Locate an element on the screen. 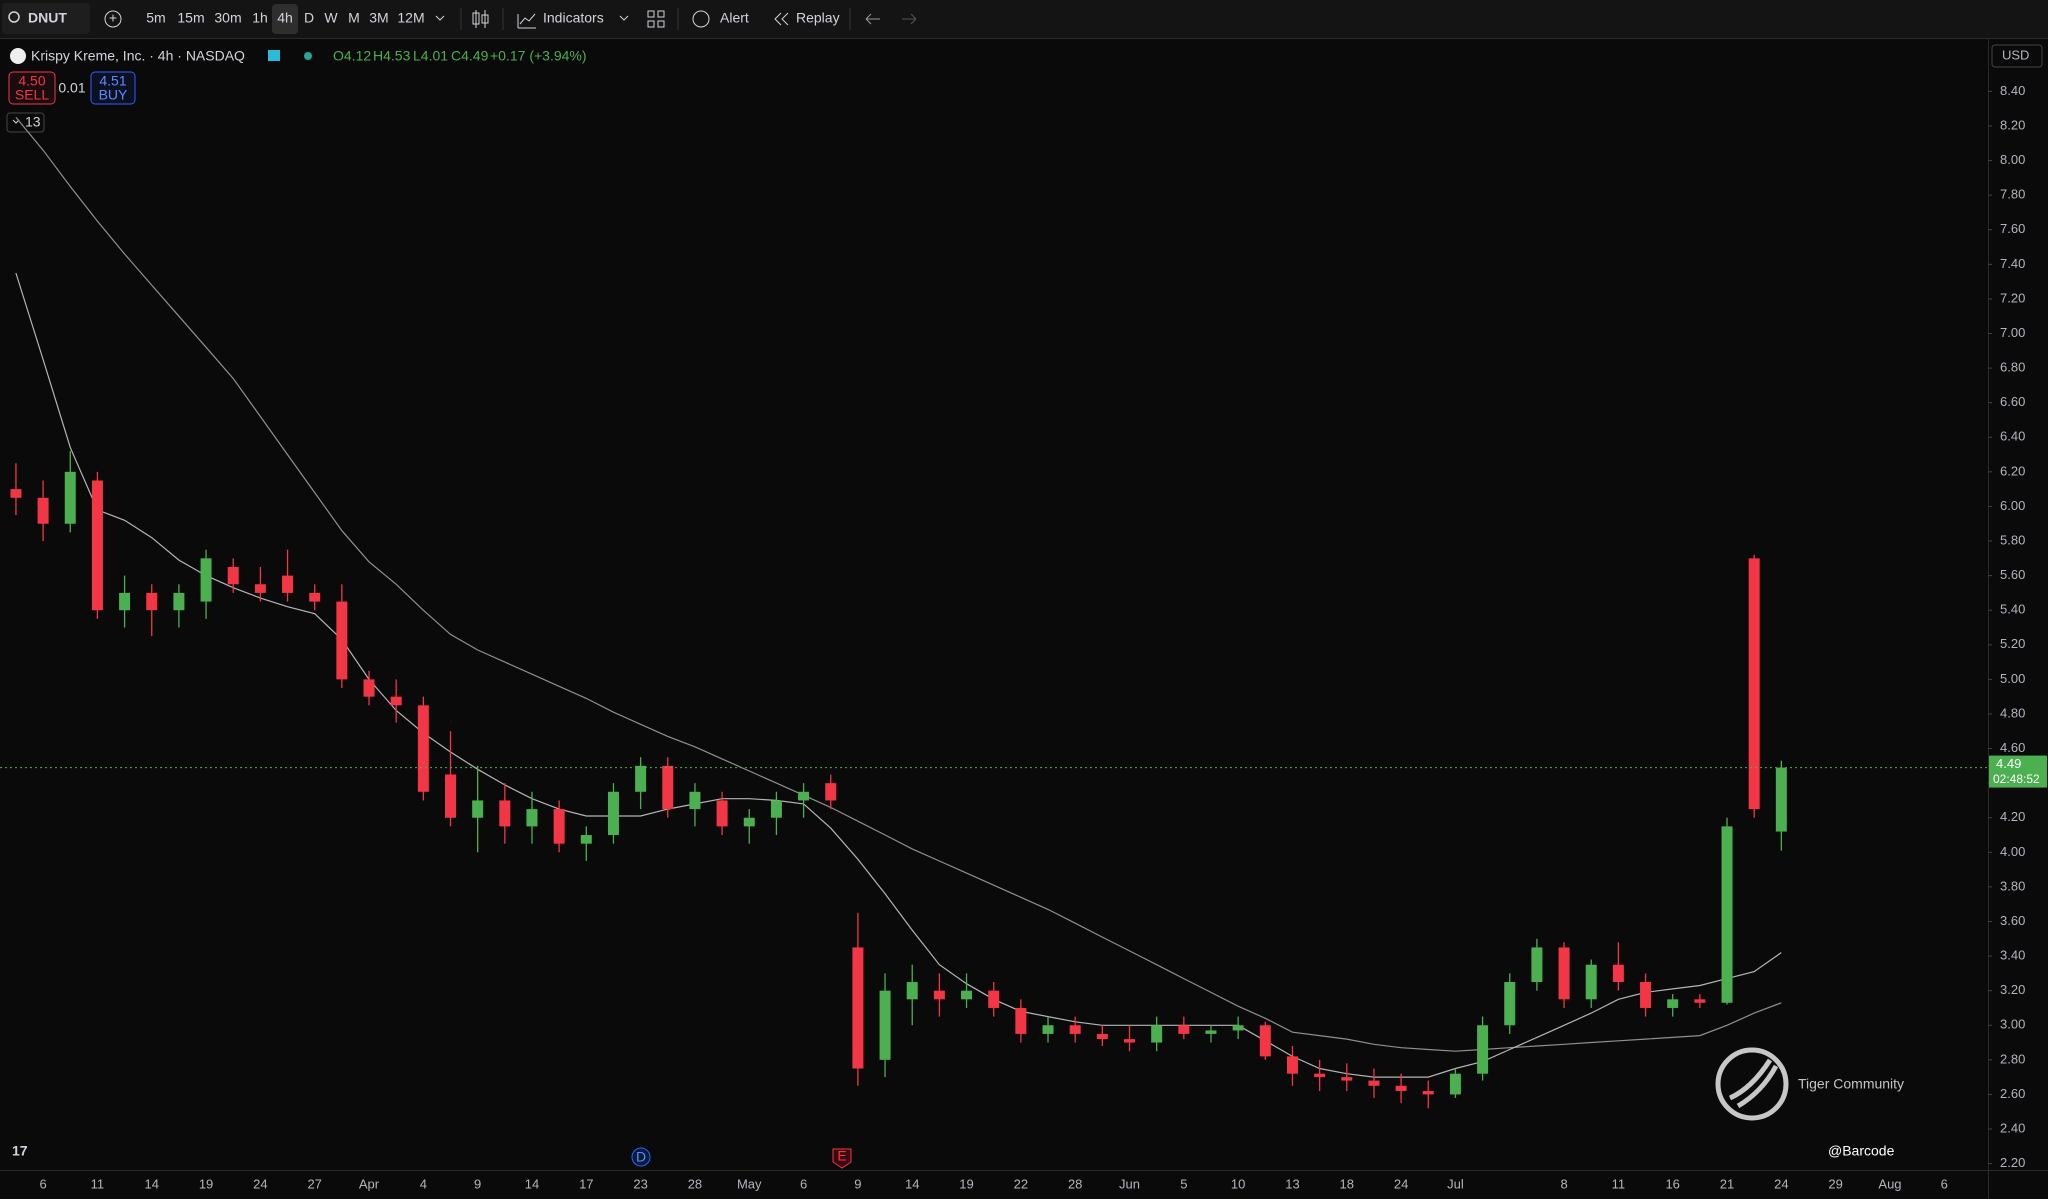  dividend-event-label: D is located at coordinates (641, 1157).